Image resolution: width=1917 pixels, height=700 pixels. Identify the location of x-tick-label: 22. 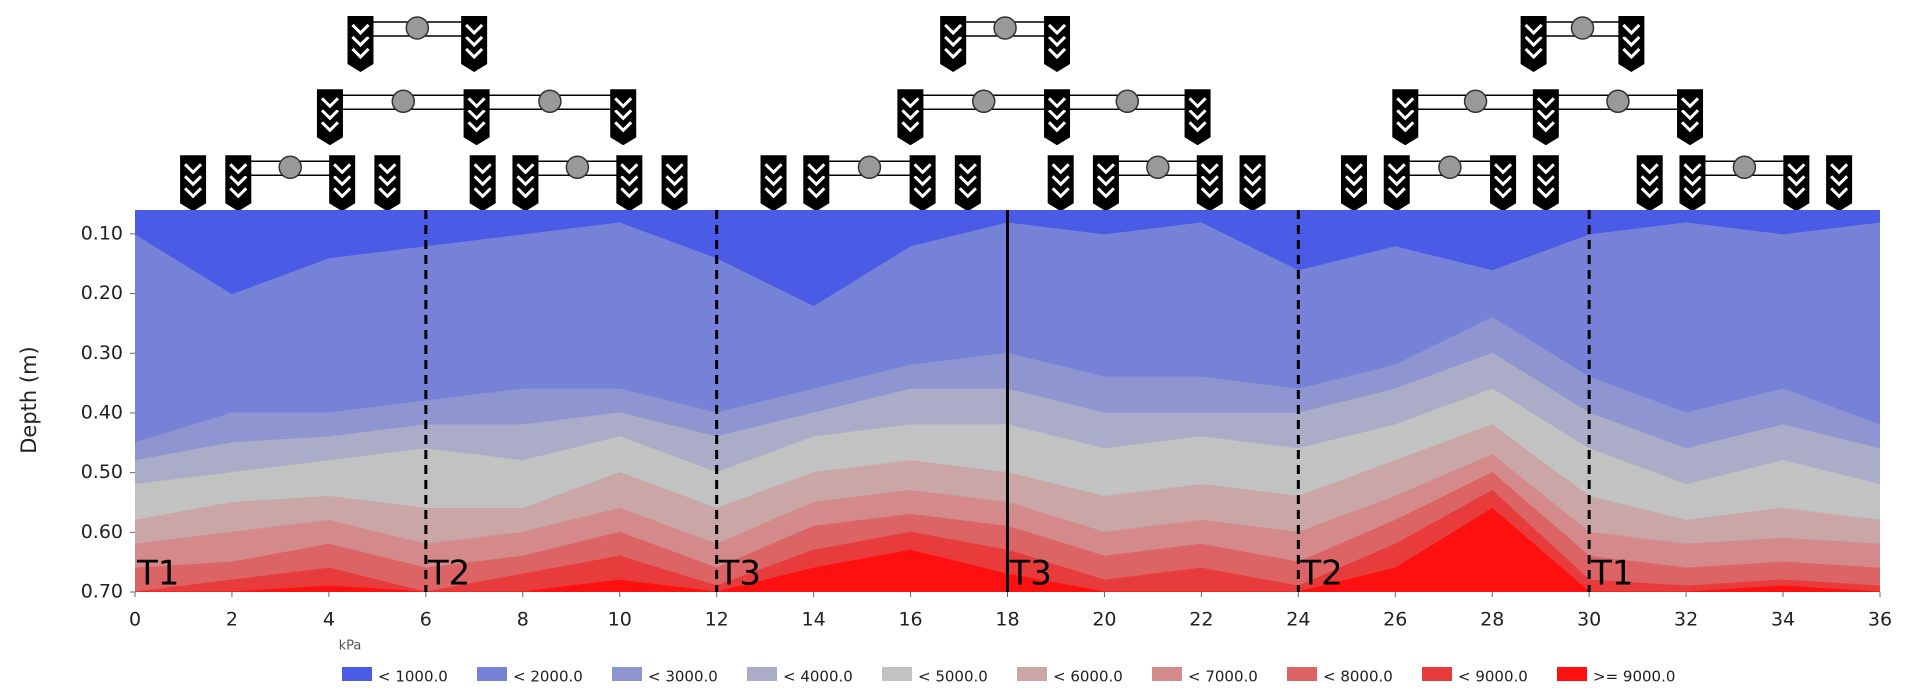
(1201, 620).